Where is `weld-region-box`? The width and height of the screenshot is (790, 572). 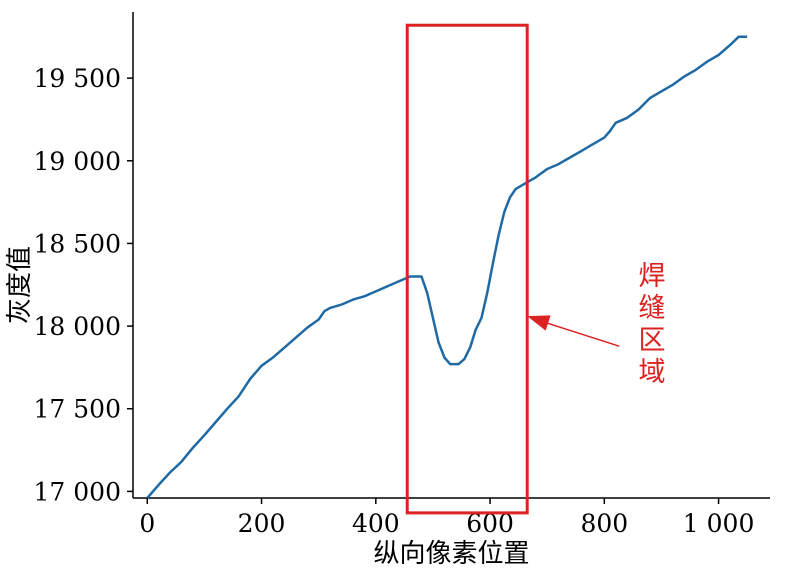
weld-region-box is located at coordinates (467, 269).